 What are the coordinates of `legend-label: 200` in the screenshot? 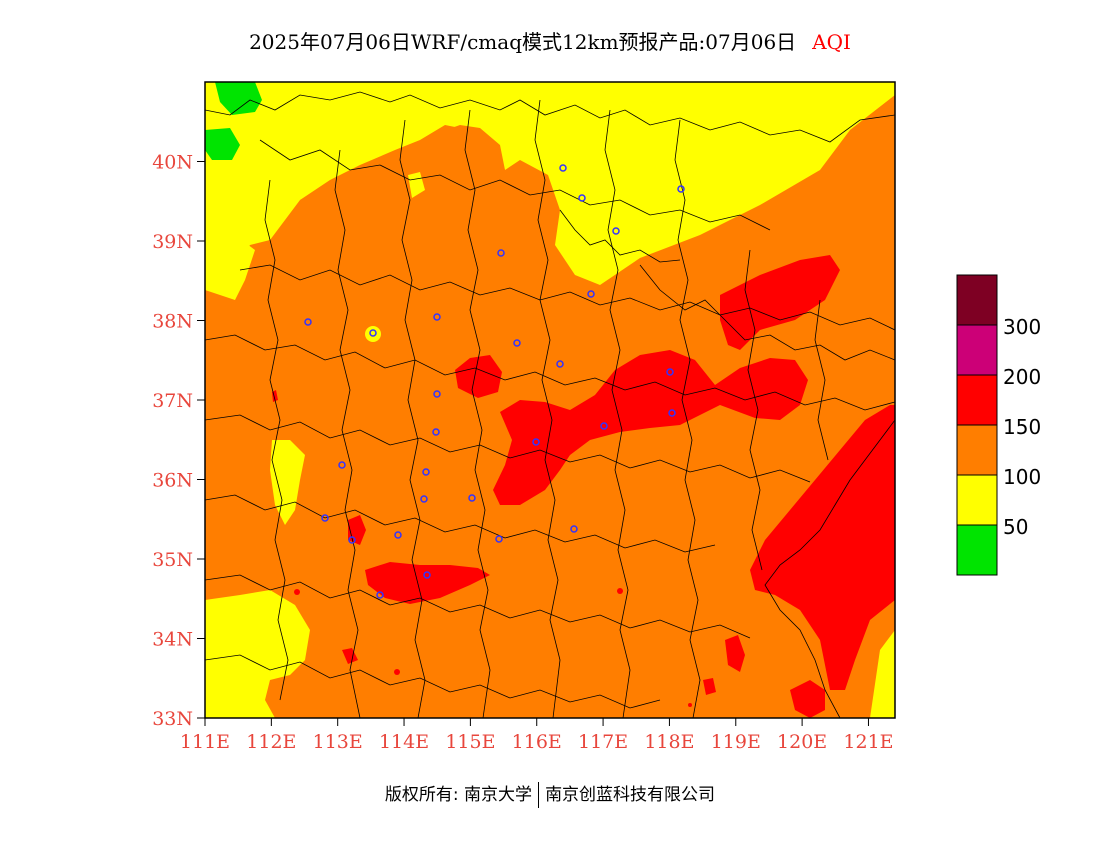 It's located at (1022, 377).